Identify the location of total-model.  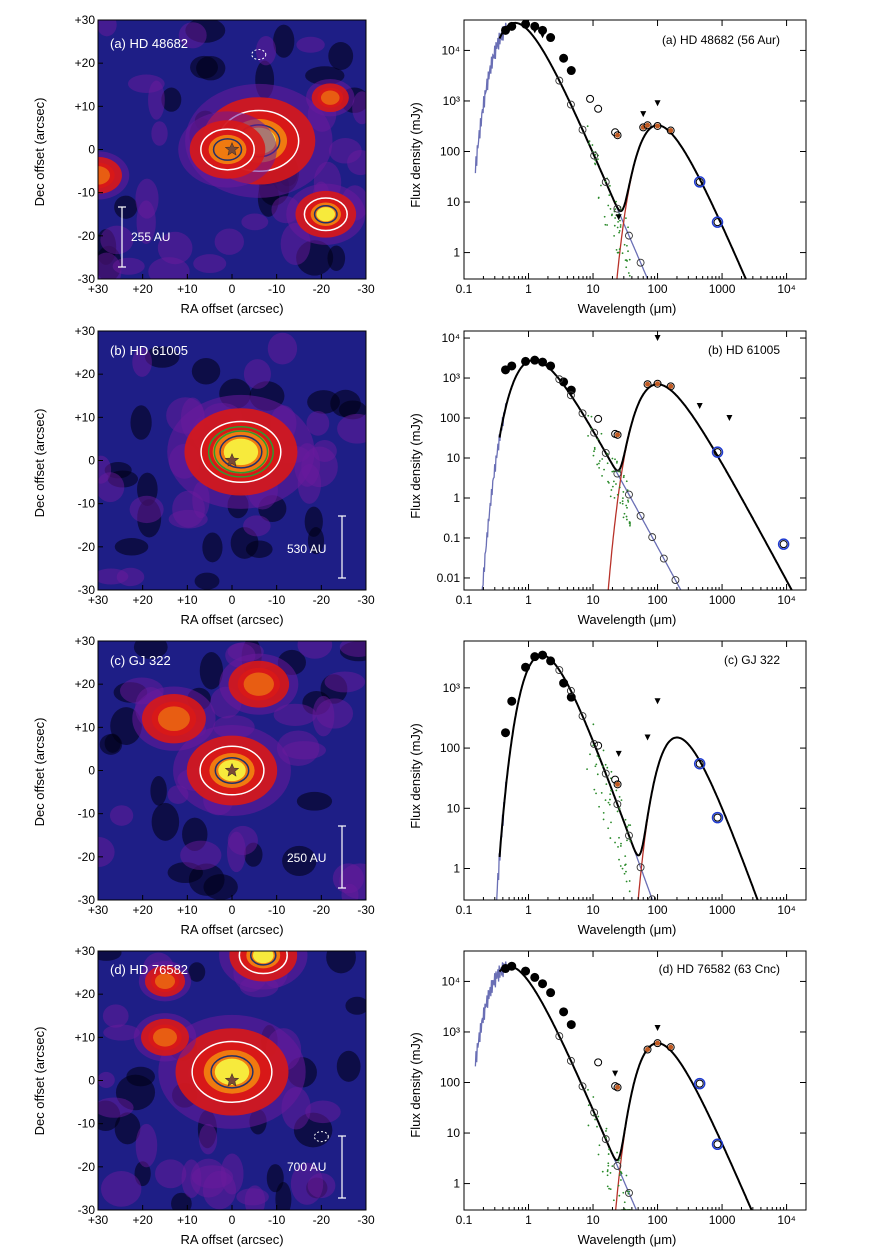
(622, 150).